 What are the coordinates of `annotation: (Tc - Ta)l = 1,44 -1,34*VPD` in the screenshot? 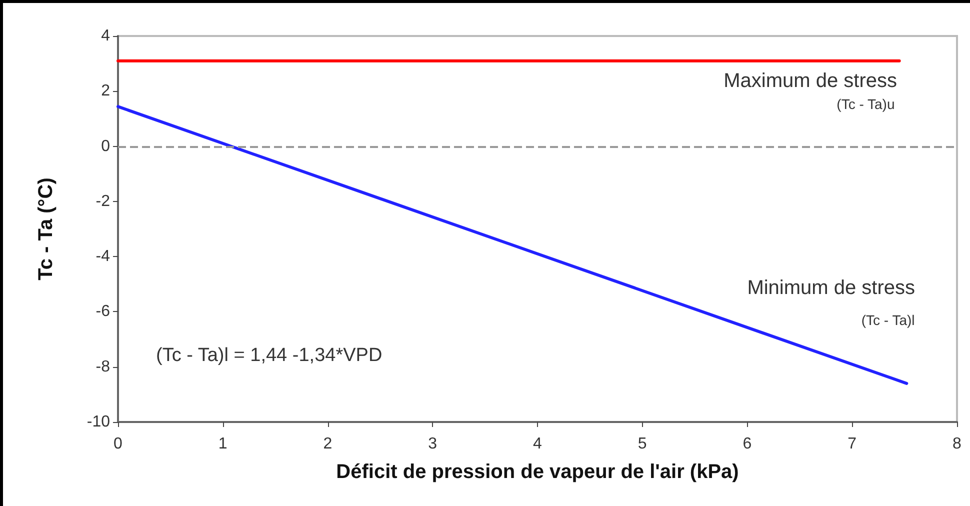 It's located at (269, 355).